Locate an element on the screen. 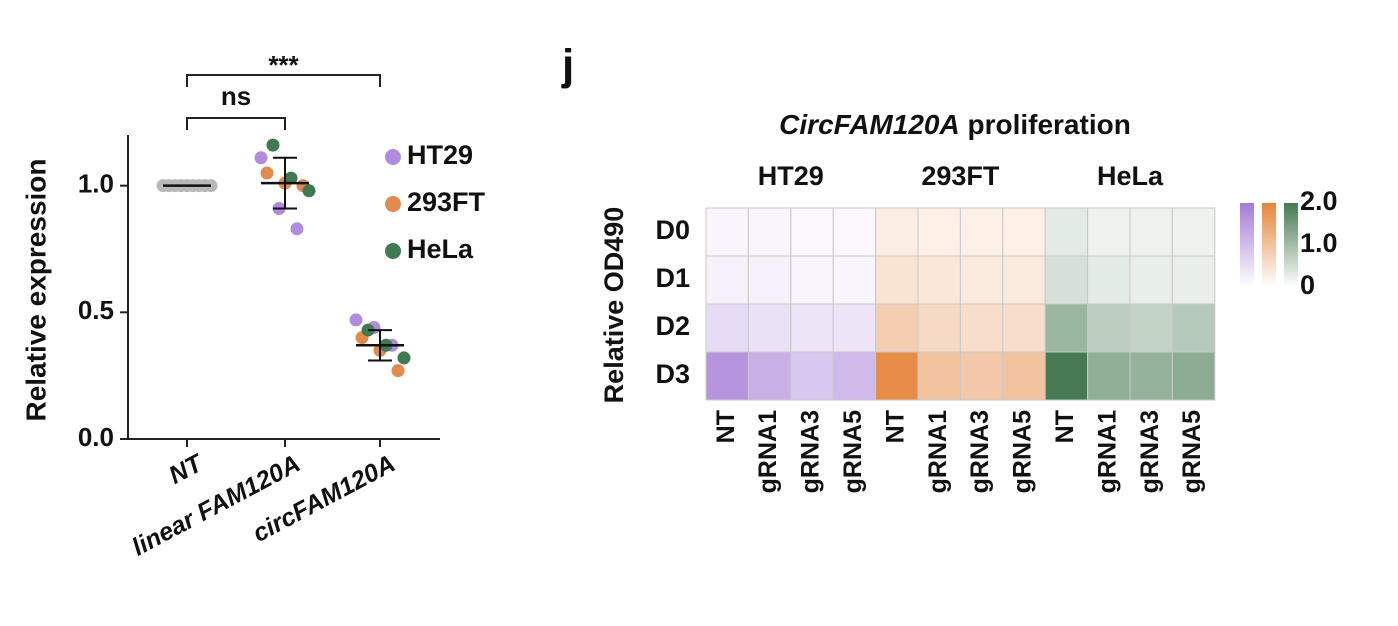 Image resolution: width=1398 pixels, height=626 pixels. row-label: D3 is located at coordinates (672, 374).